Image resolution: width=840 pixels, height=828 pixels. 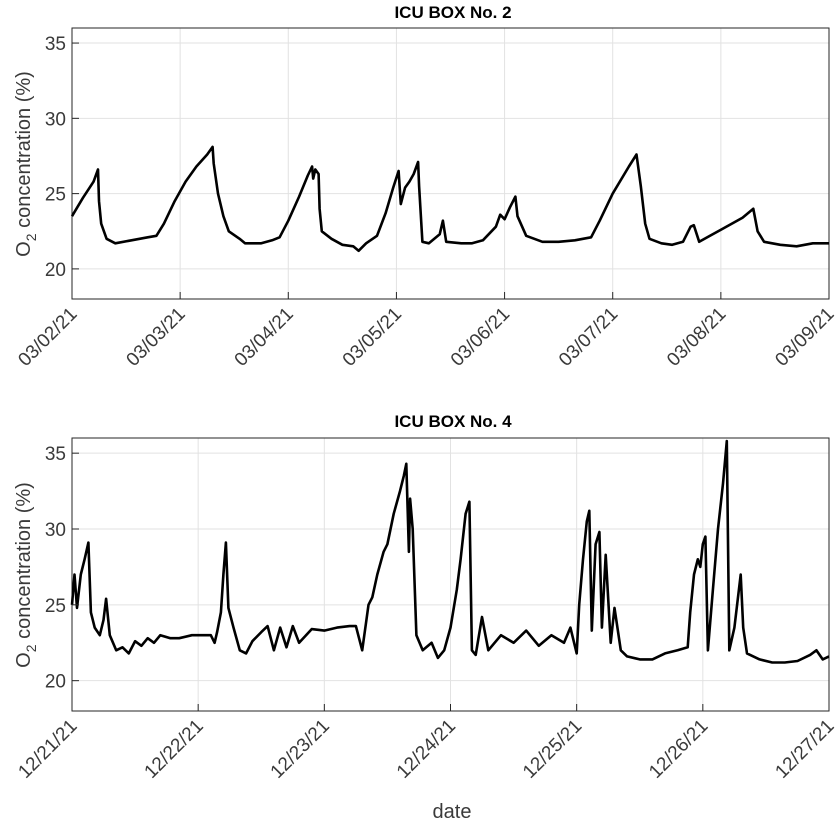 I want to click on x-tick-label: 12/23/21, so click(x=300, y=749).